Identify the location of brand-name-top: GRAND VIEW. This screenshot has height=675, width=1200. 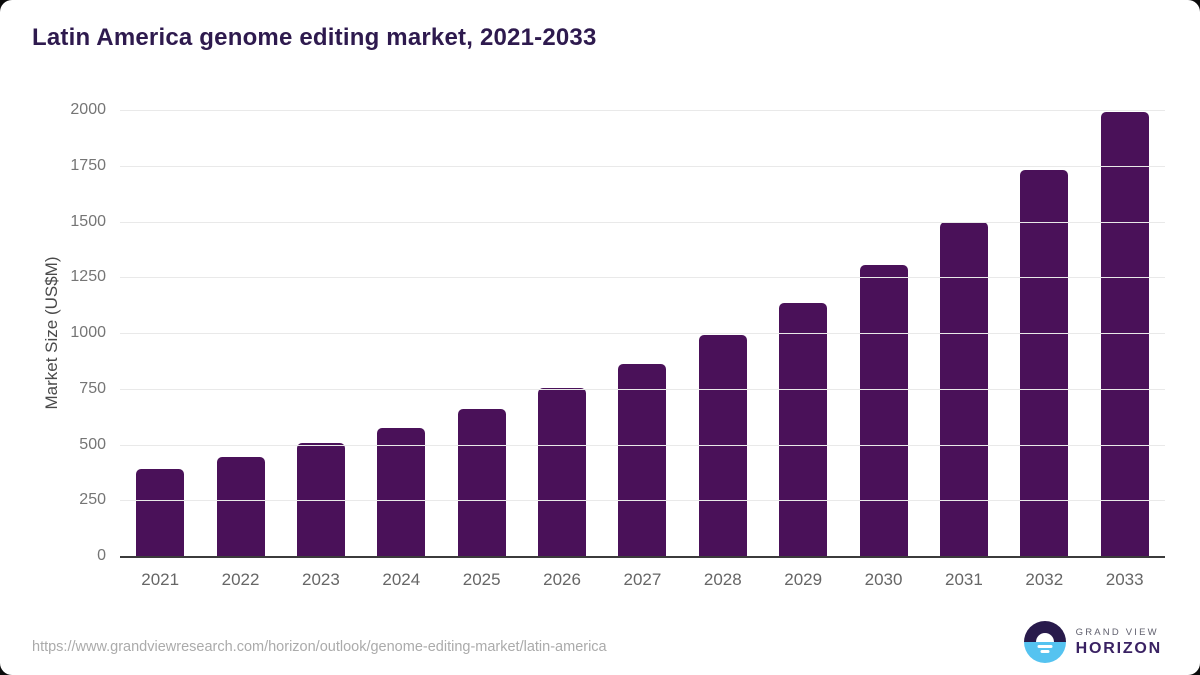
(1117, 632).